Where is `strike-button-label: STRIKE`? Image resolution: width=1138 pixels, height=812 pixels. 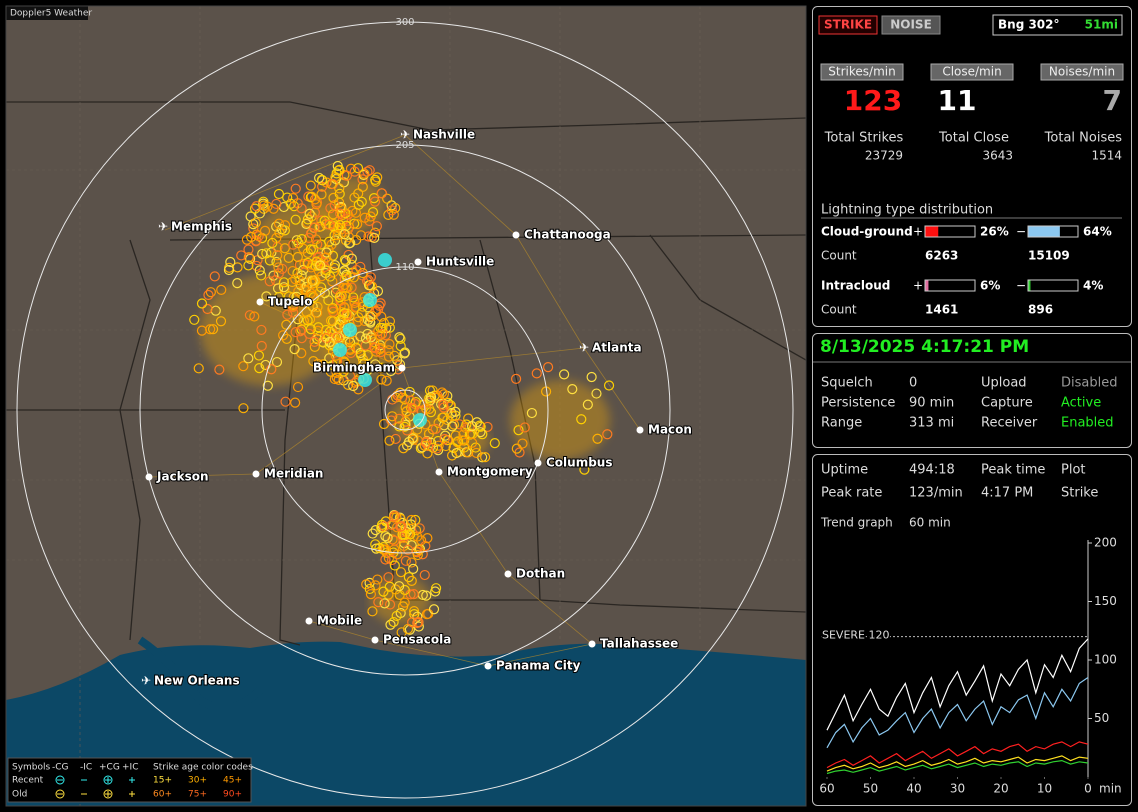 strike-button-label: STRIKE is located at coordinates (848, 25).